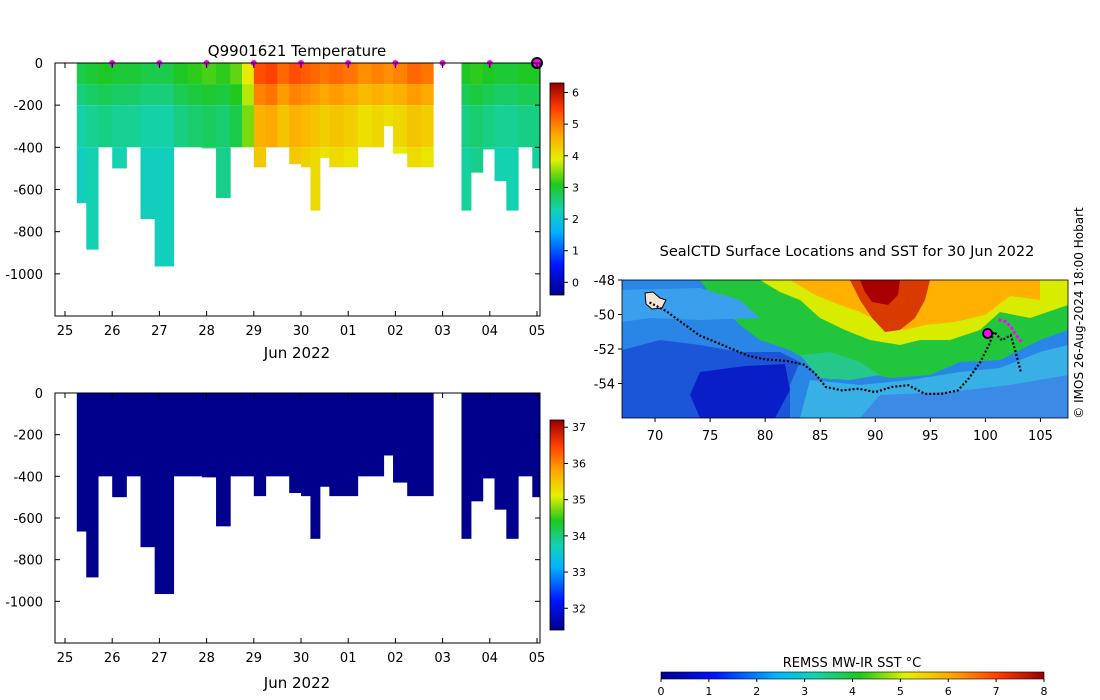  I want to click on y-tick-label: -400, so click(28, 477).